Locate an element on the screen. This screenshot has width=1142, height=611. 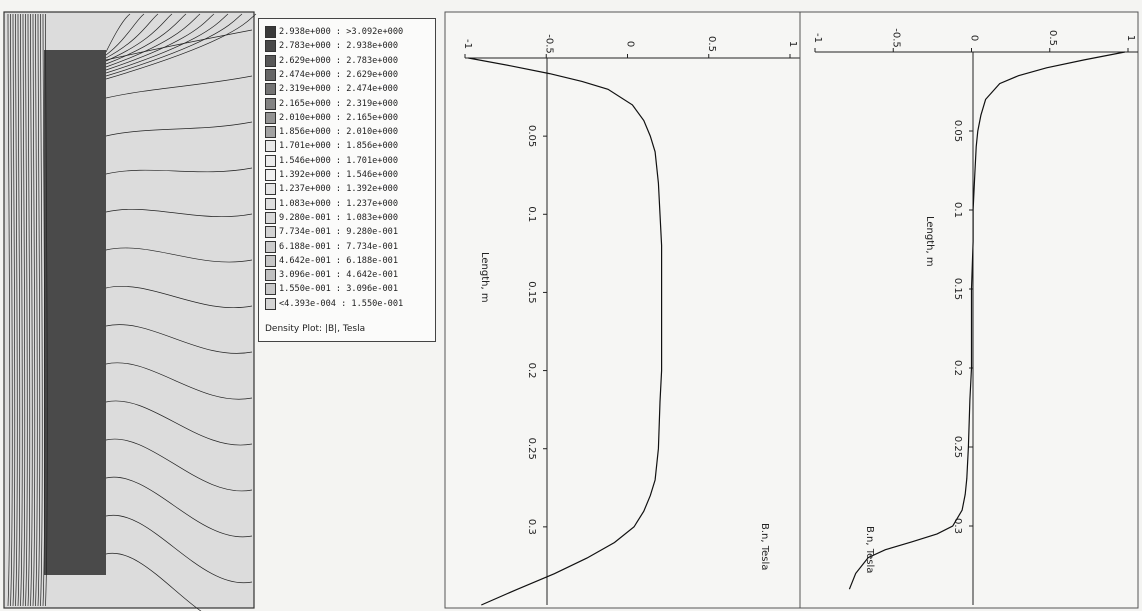
legend-label: 2.165e+000 : 2.319e+000 is located at coordinates (338, 103).